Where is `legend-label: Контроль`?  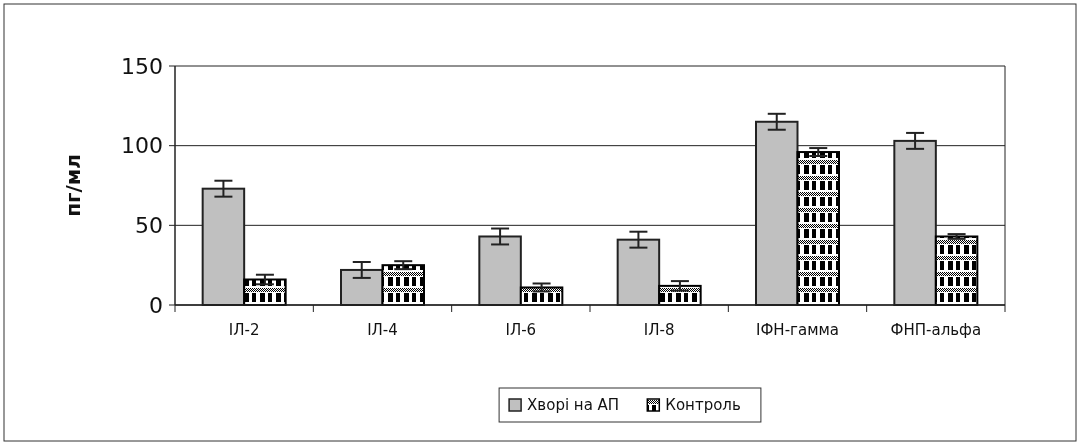
legend-label: Контроль is located at coordinates (703, 405).